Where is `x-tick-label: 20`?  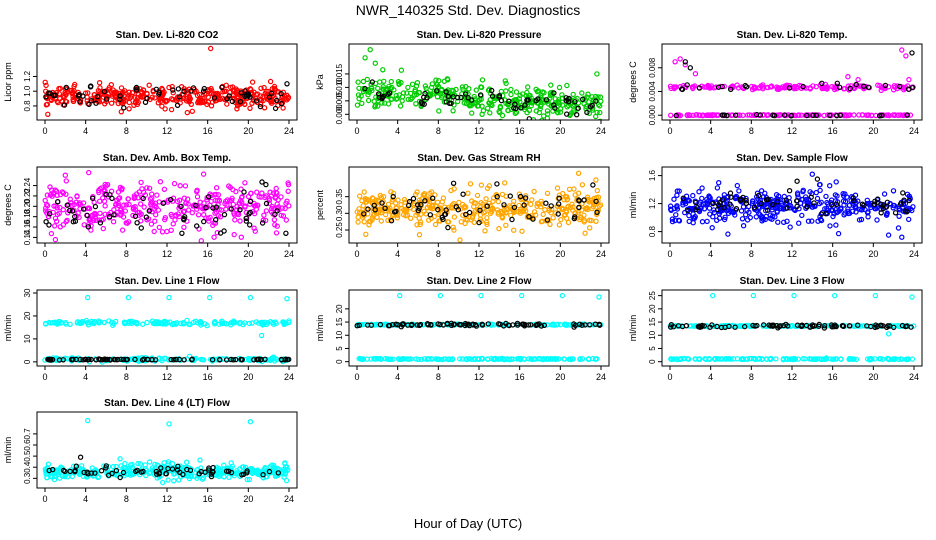 x-tick-label: 20 is located at coordinates (560, 131).